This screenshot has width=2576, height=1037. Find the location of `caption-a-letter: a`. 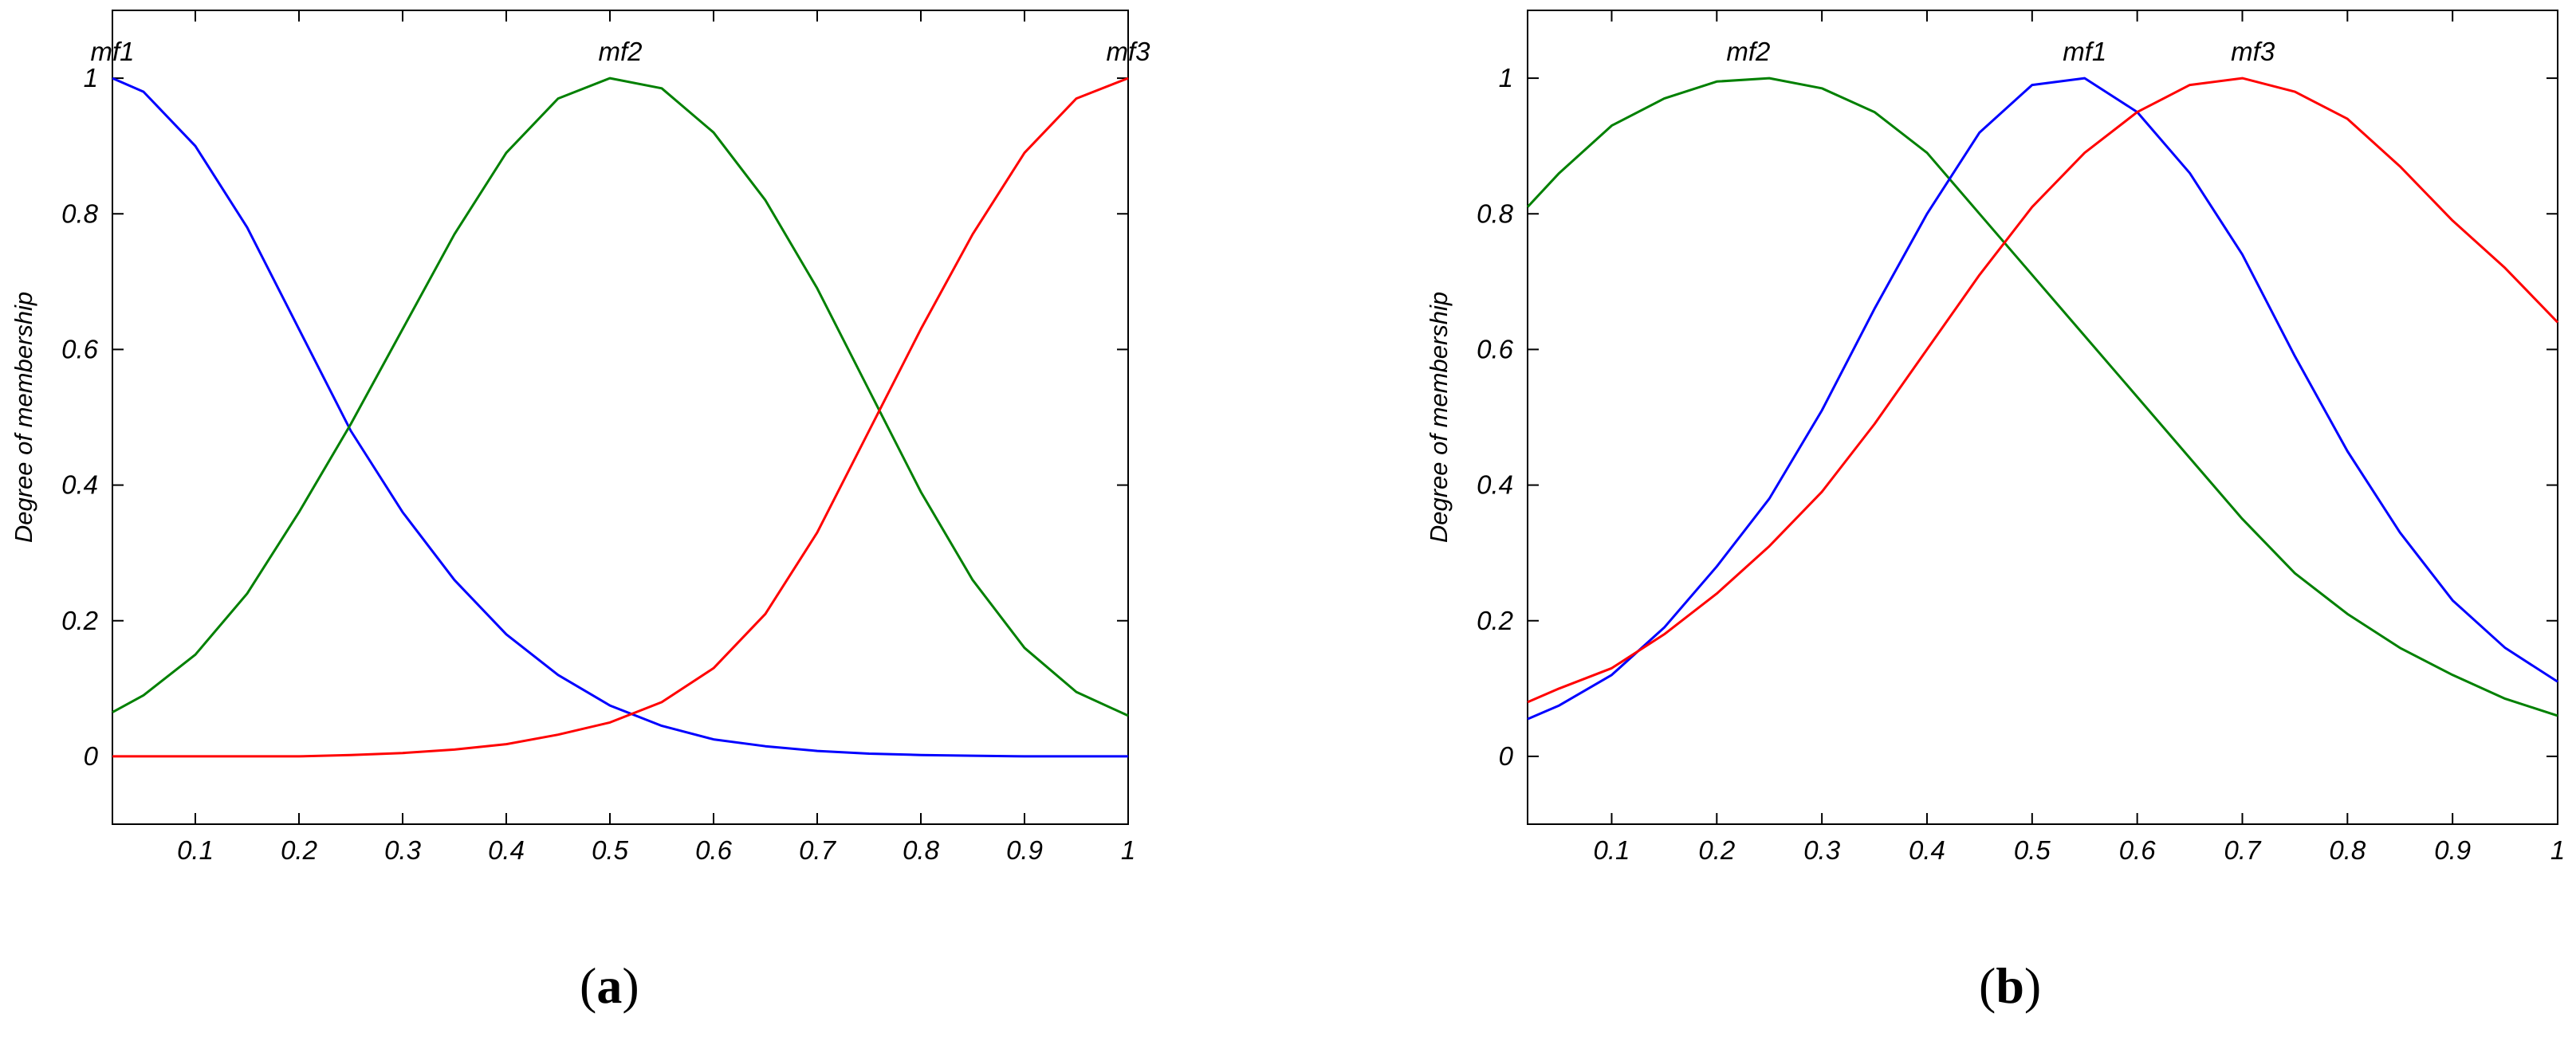

caption-a-letter: a is located at coordinates (609, 985).